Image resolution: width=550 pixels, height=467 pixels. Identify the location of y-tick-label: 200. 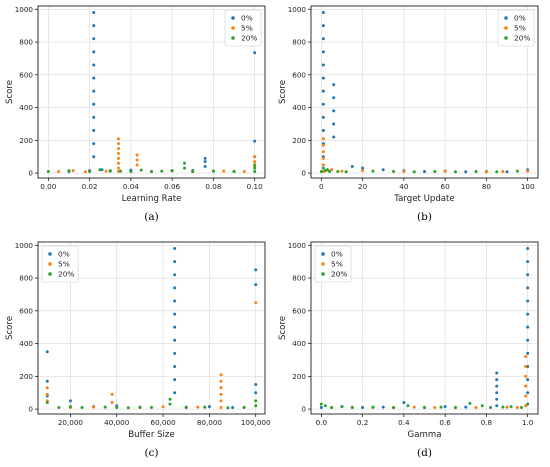
(26, 376).